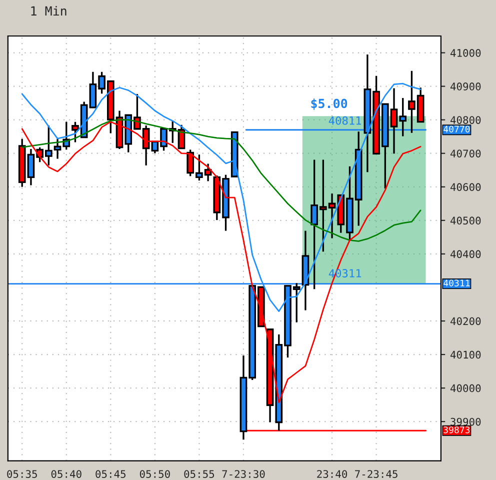 The width and height of the screenshot is (496, 480). What do you see at coordinates (465, 254) in the screenshot?
I see `y-tick-label: 40400` at bounding box center [465, 254].